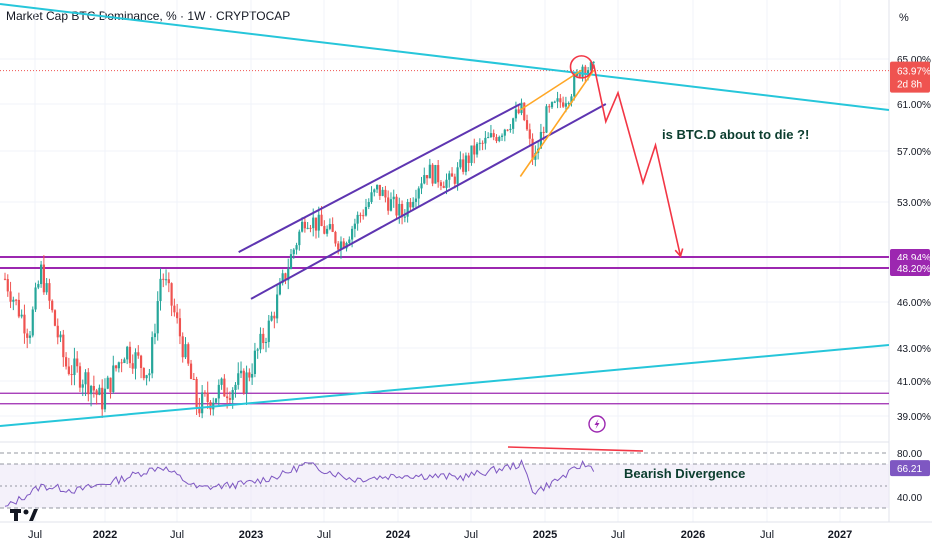  Describe the element at coordinates (914, 303) in the screenshot. I see `price-tick-label: 46.00%` at that location.